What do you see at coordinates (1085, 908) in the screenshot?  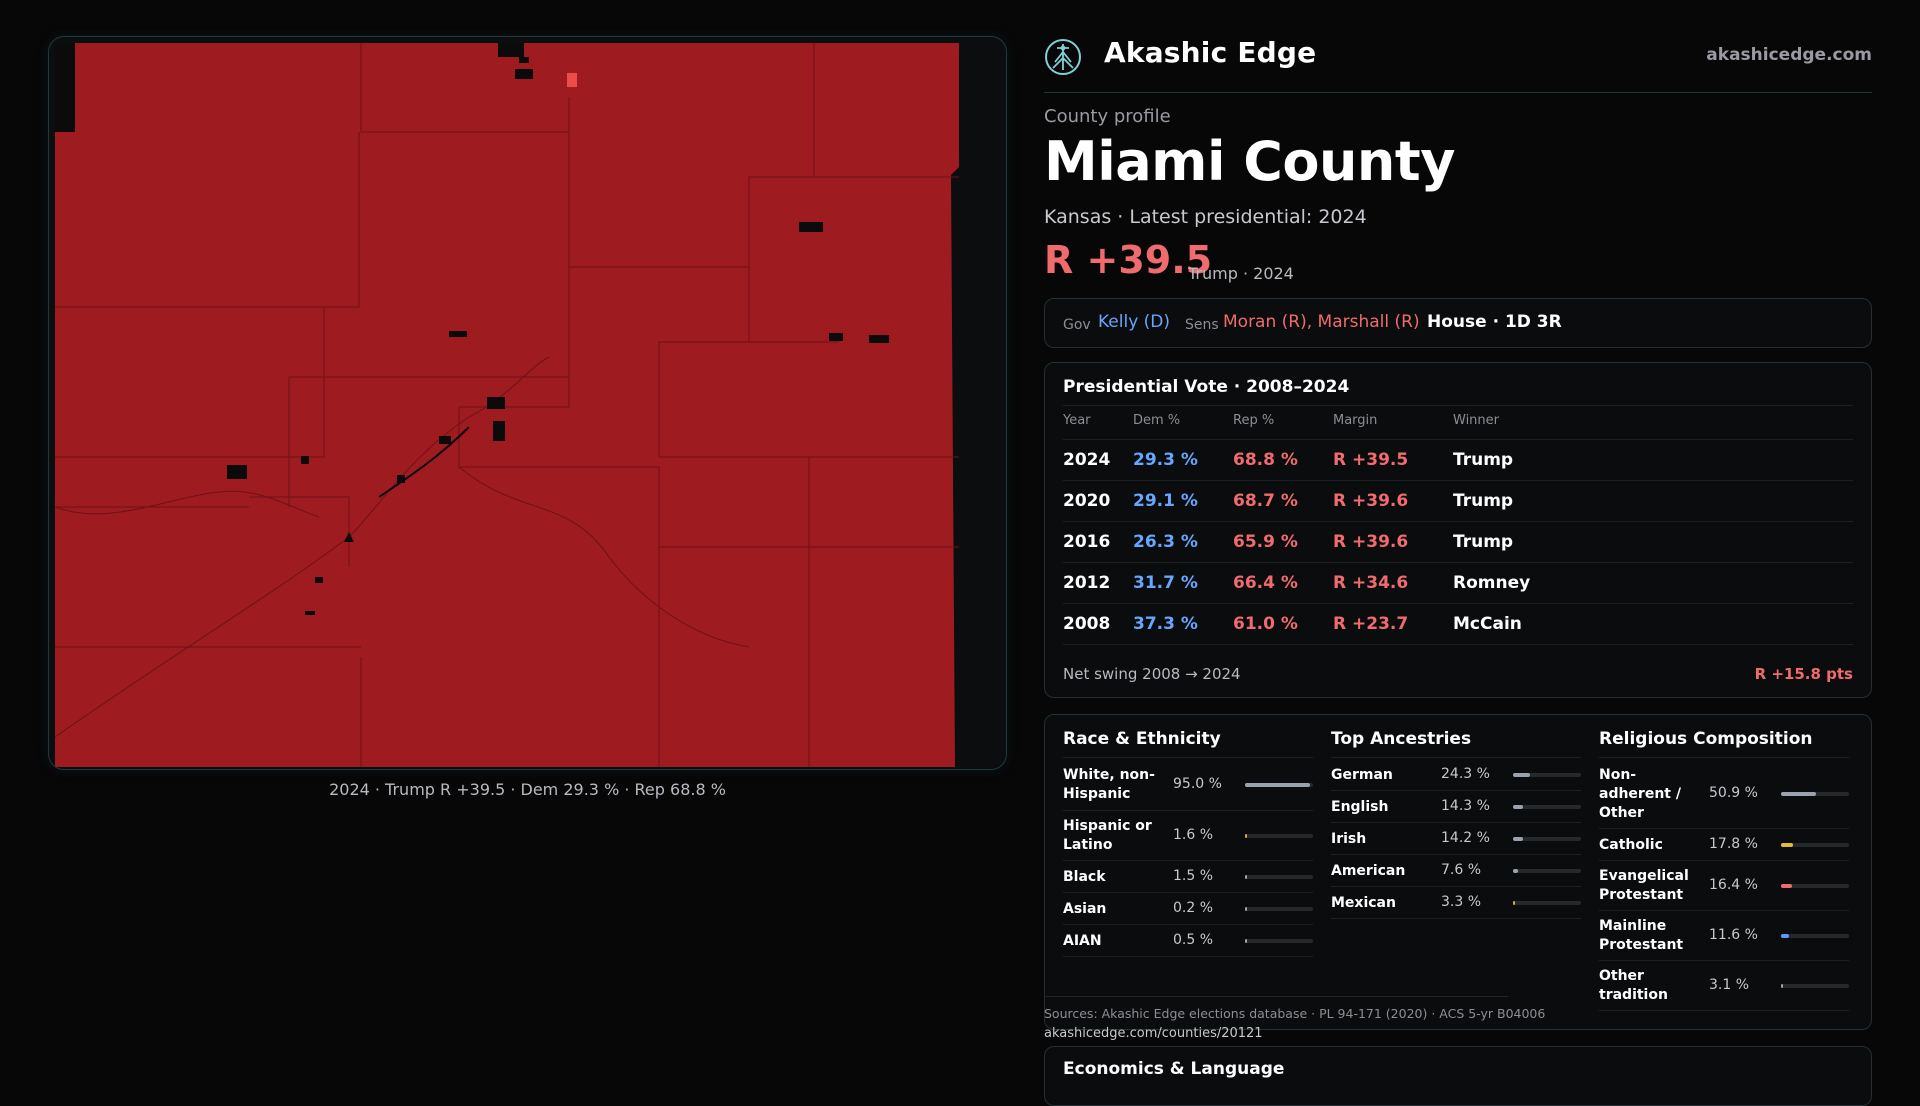 I see `item-label: Asian` at bounding box center [1085, 908].